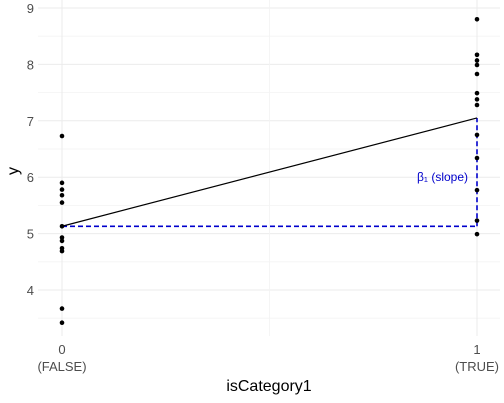 This screenshot has height=403, width=504. What do you see at coordinates (61, 349) in the screenshot?
I see `x-tick-label: 0` at bounding box center [61, 349].